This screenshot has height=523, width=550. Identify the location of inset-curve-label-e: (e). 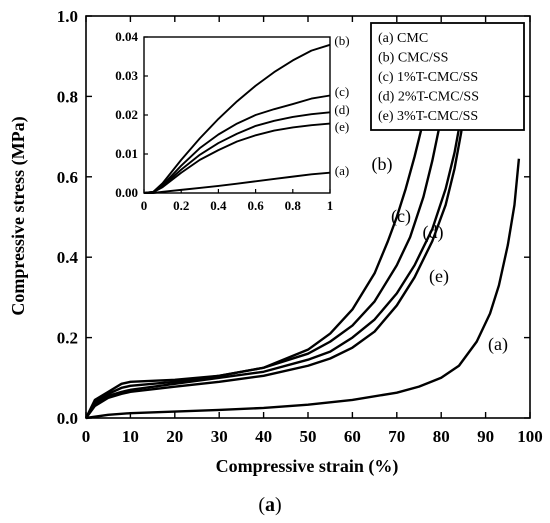
(342, 126).